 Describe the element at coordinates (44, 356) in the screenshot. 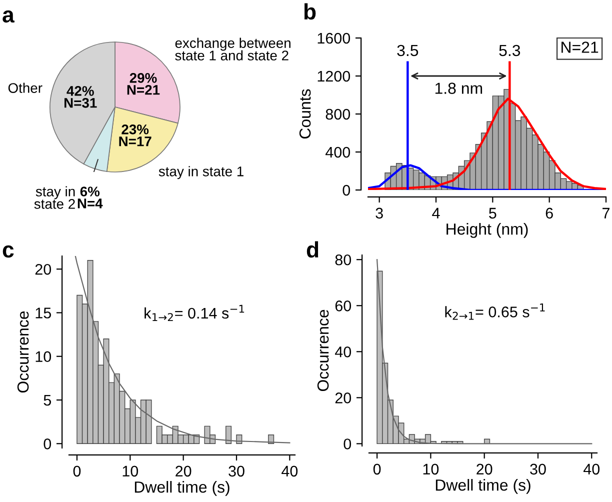

I see `y-tick-label: 10` at that location.